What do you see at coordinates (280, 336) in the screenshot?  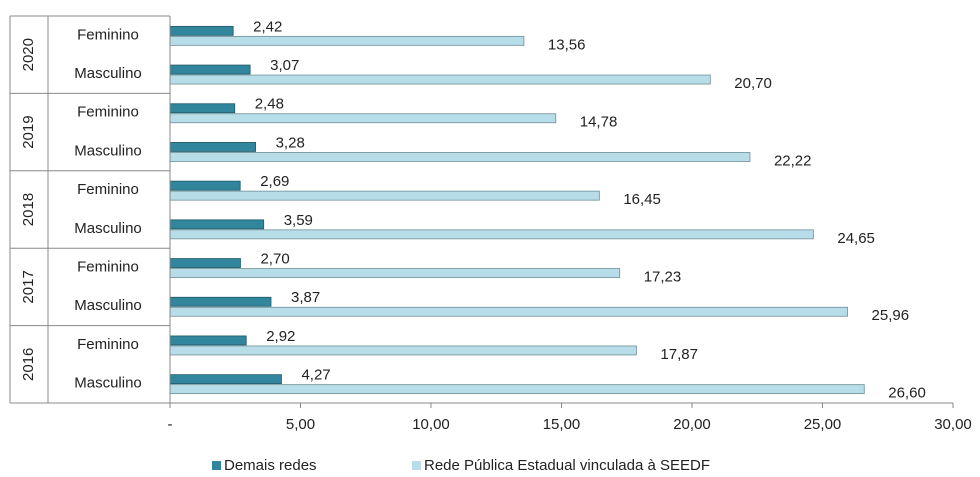 I see `value-label: 2,92` at bounding box center [280, 336].